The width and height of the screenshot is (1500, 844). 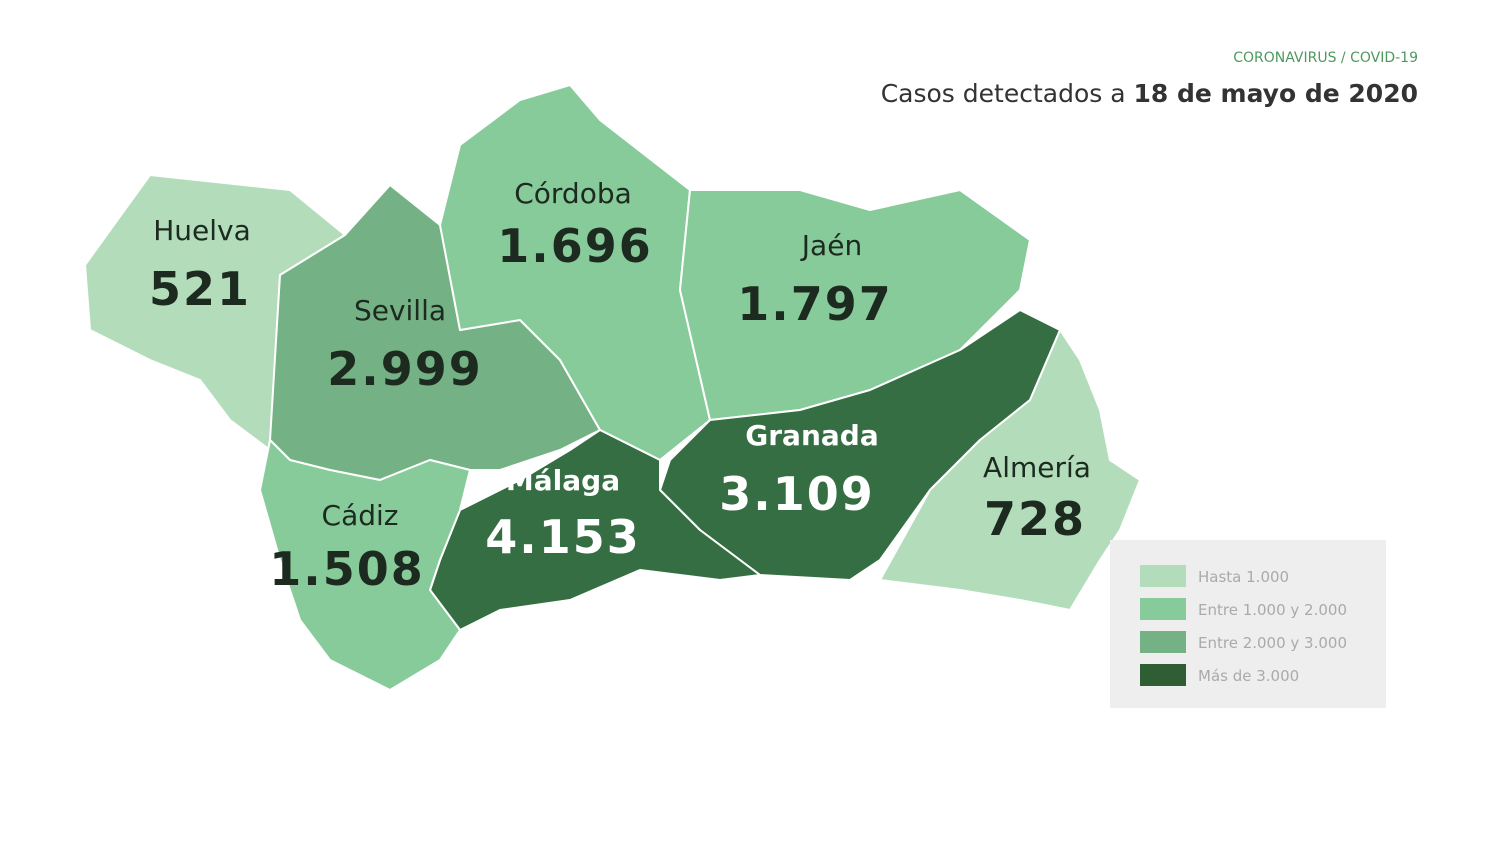 What do you see at coordinates (563, 537) in the screenshot?
I see `province-cases: 4.153` at bounding box center [563, 537].